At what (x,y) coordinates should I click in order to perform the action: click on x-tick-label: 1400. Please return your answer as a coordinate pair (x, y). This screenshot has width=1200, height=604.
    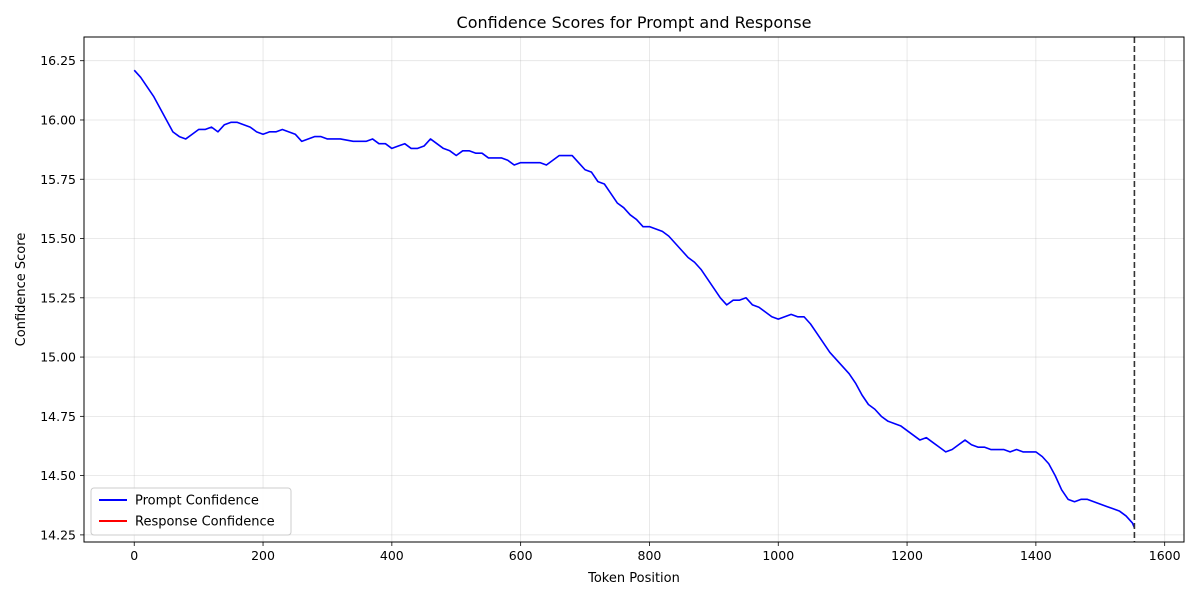
    Looking at the image, I should click on (1036, 555).